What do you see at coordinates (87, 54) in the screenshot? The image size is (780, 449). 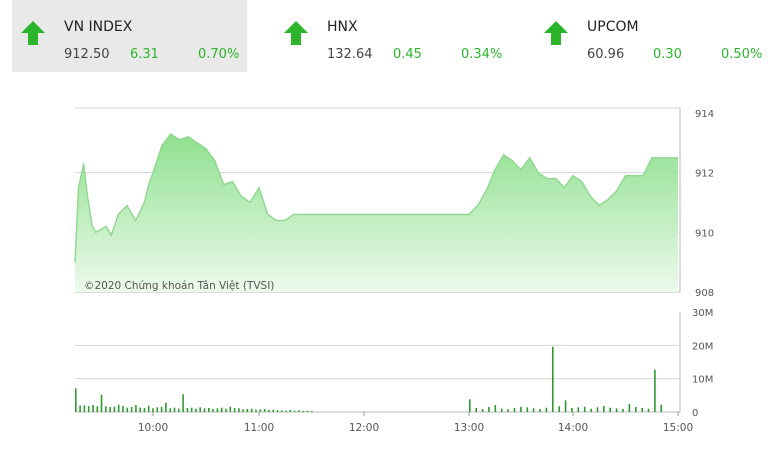 I see `ticker-value: 912.50` at bounding box center [87, 54].